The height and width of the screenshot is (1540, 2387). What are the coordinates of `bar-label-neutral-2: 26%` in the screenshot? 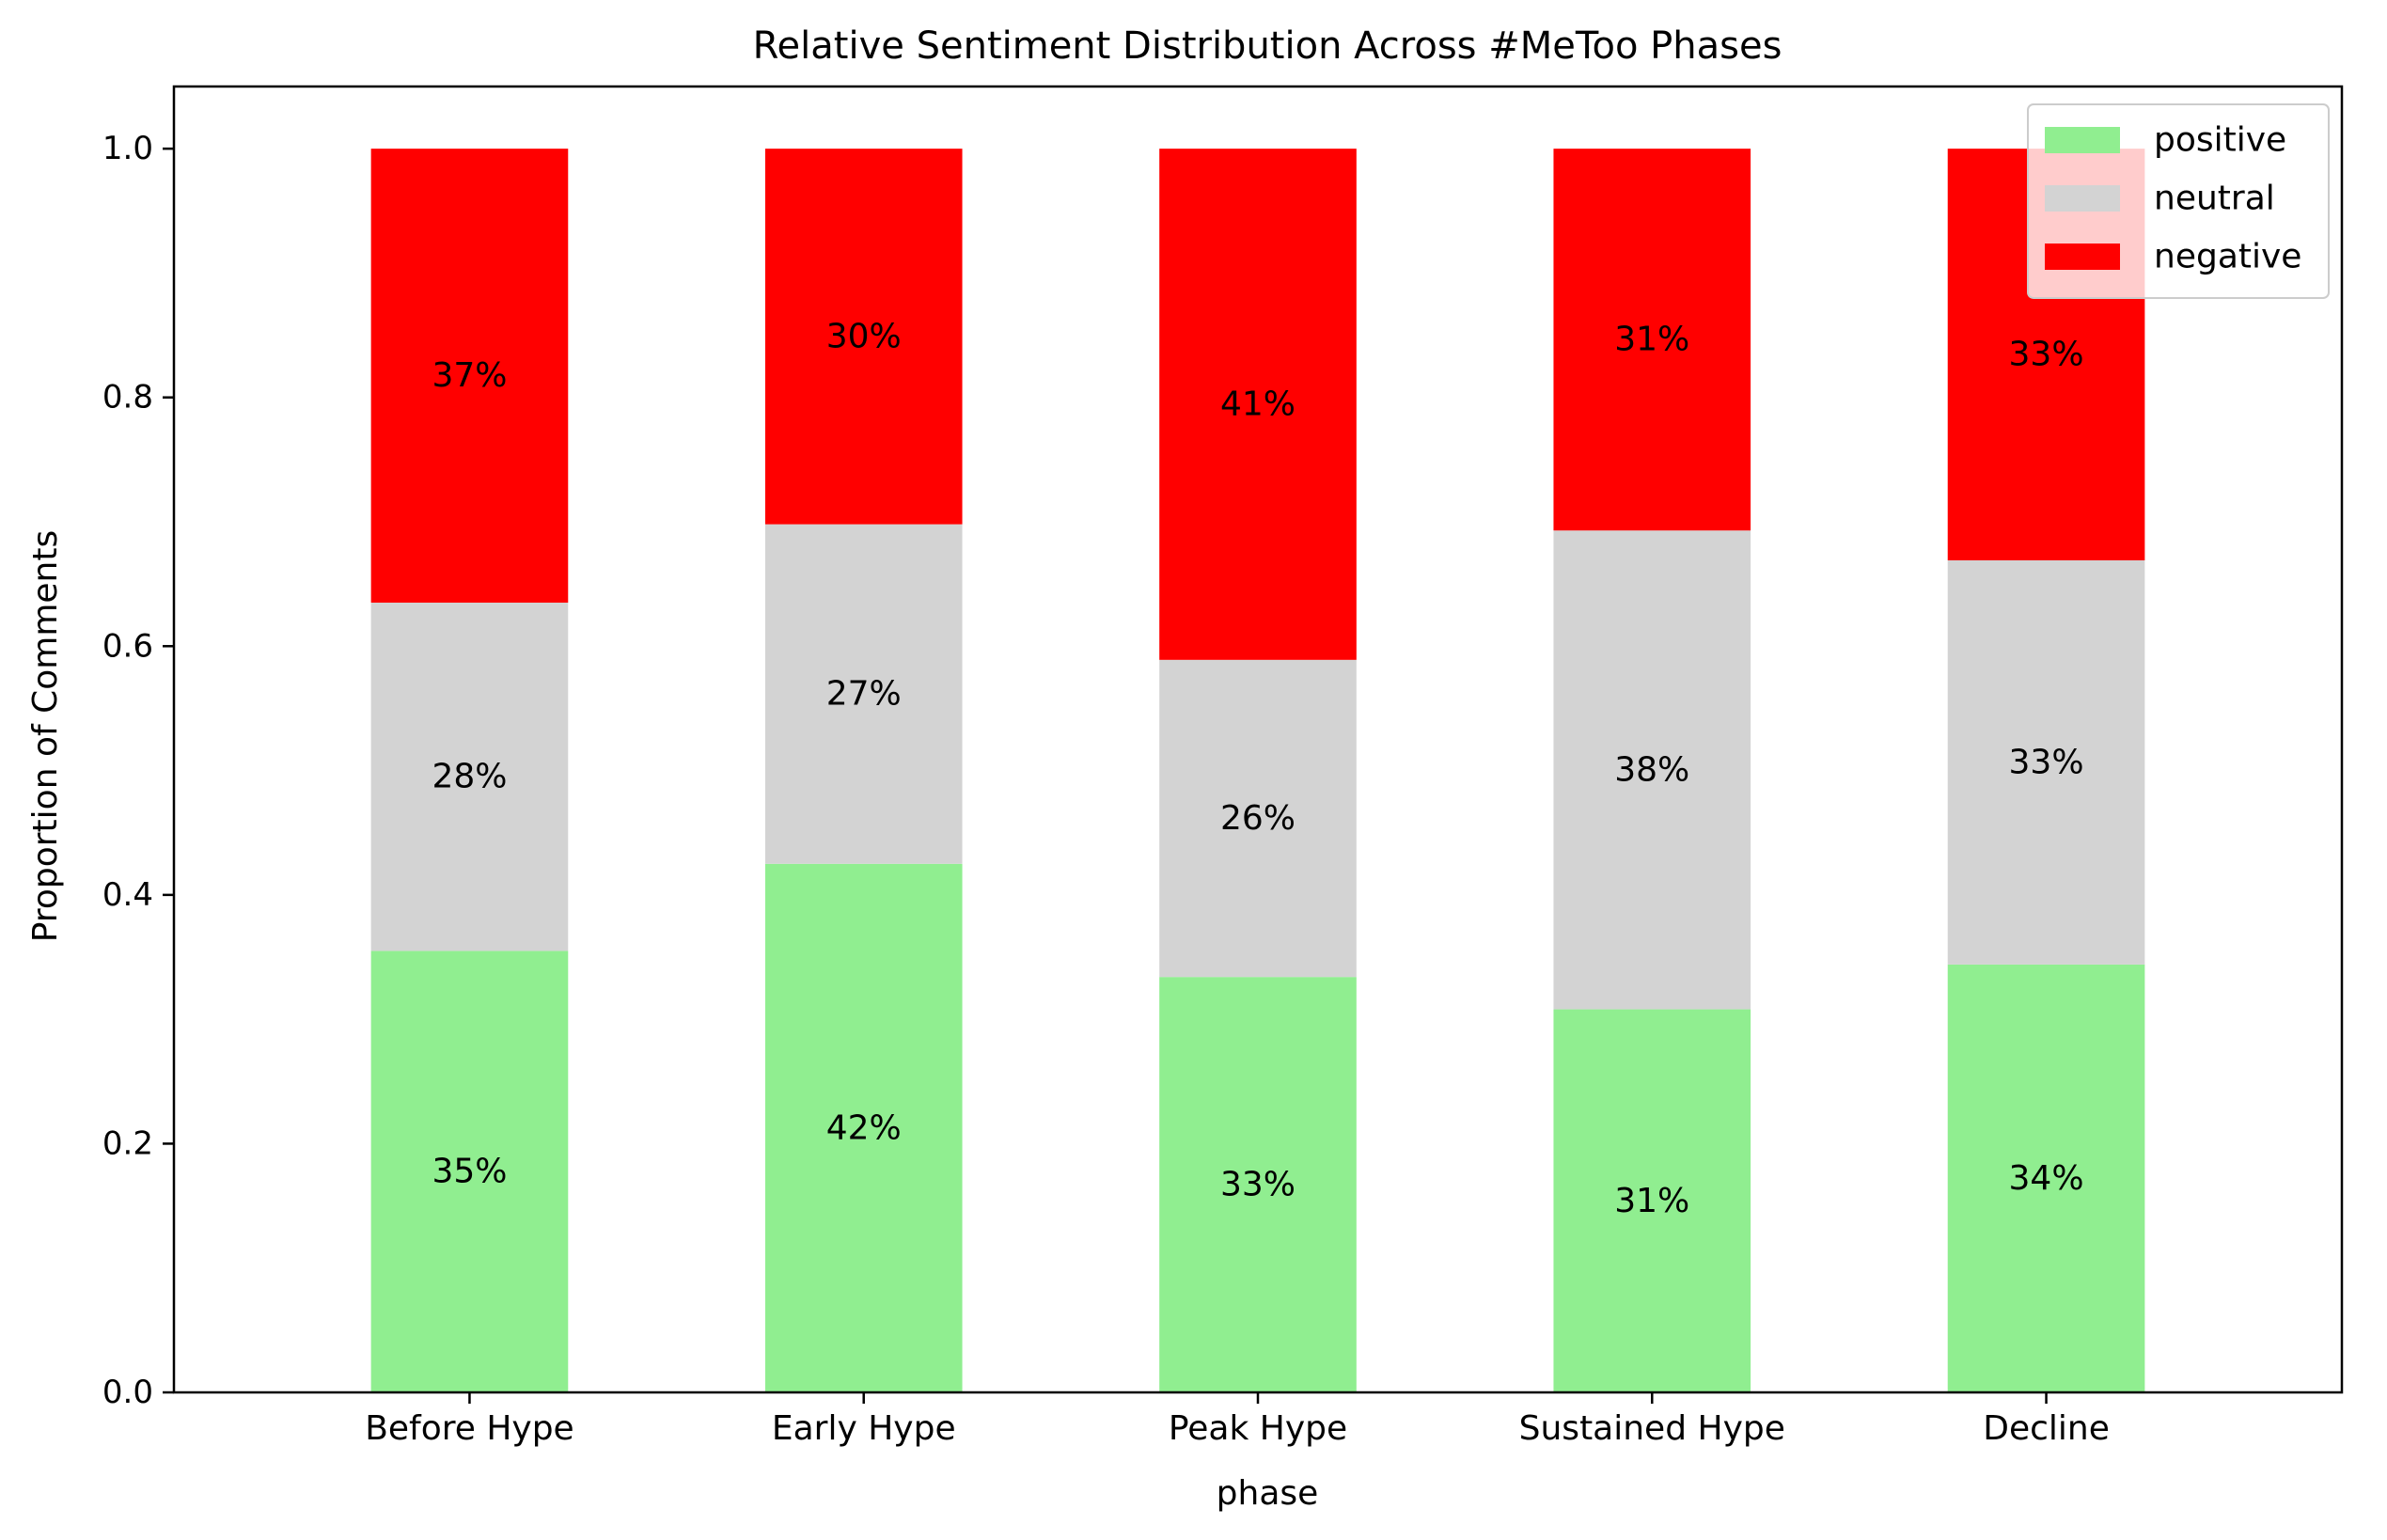 It's located at (1258, 818).